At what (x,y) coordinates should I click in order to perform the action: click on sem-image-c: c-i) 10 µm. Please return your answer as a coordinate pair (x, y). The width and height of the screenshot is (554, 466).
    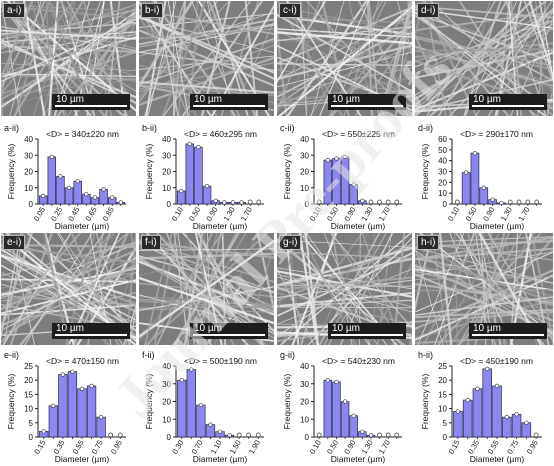
    Looking at the image, I should click on (344, 58).